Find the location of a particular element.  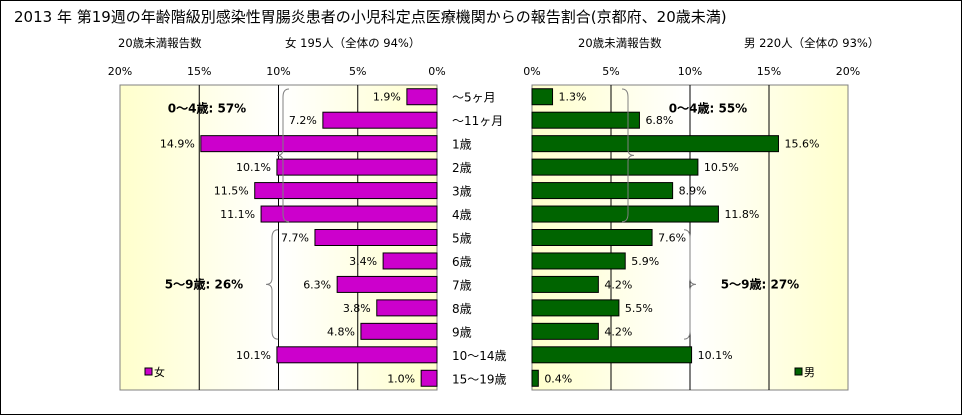

category-label: ～11ヶ月 is located at coordinates (477, 121).